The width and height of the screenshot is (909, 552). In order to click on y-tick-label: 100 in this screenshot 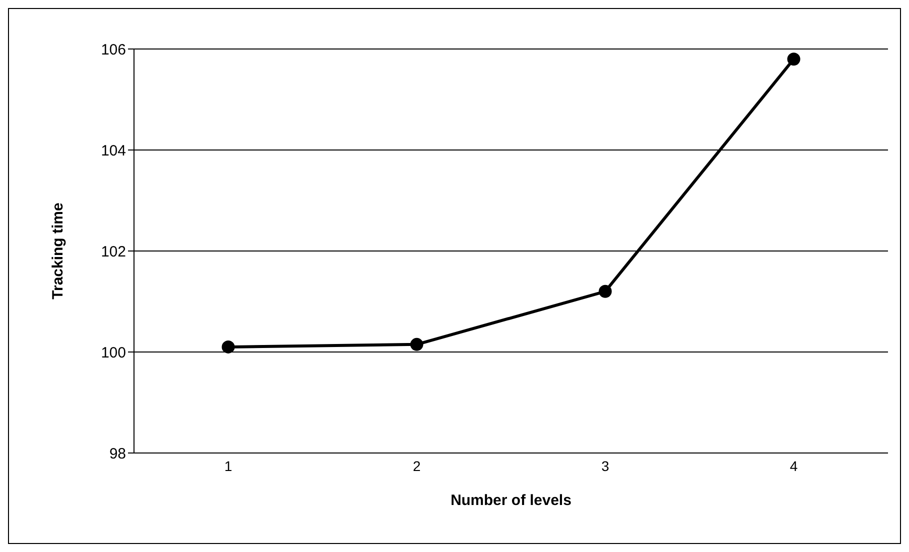, I will do `click(113, 353)`.